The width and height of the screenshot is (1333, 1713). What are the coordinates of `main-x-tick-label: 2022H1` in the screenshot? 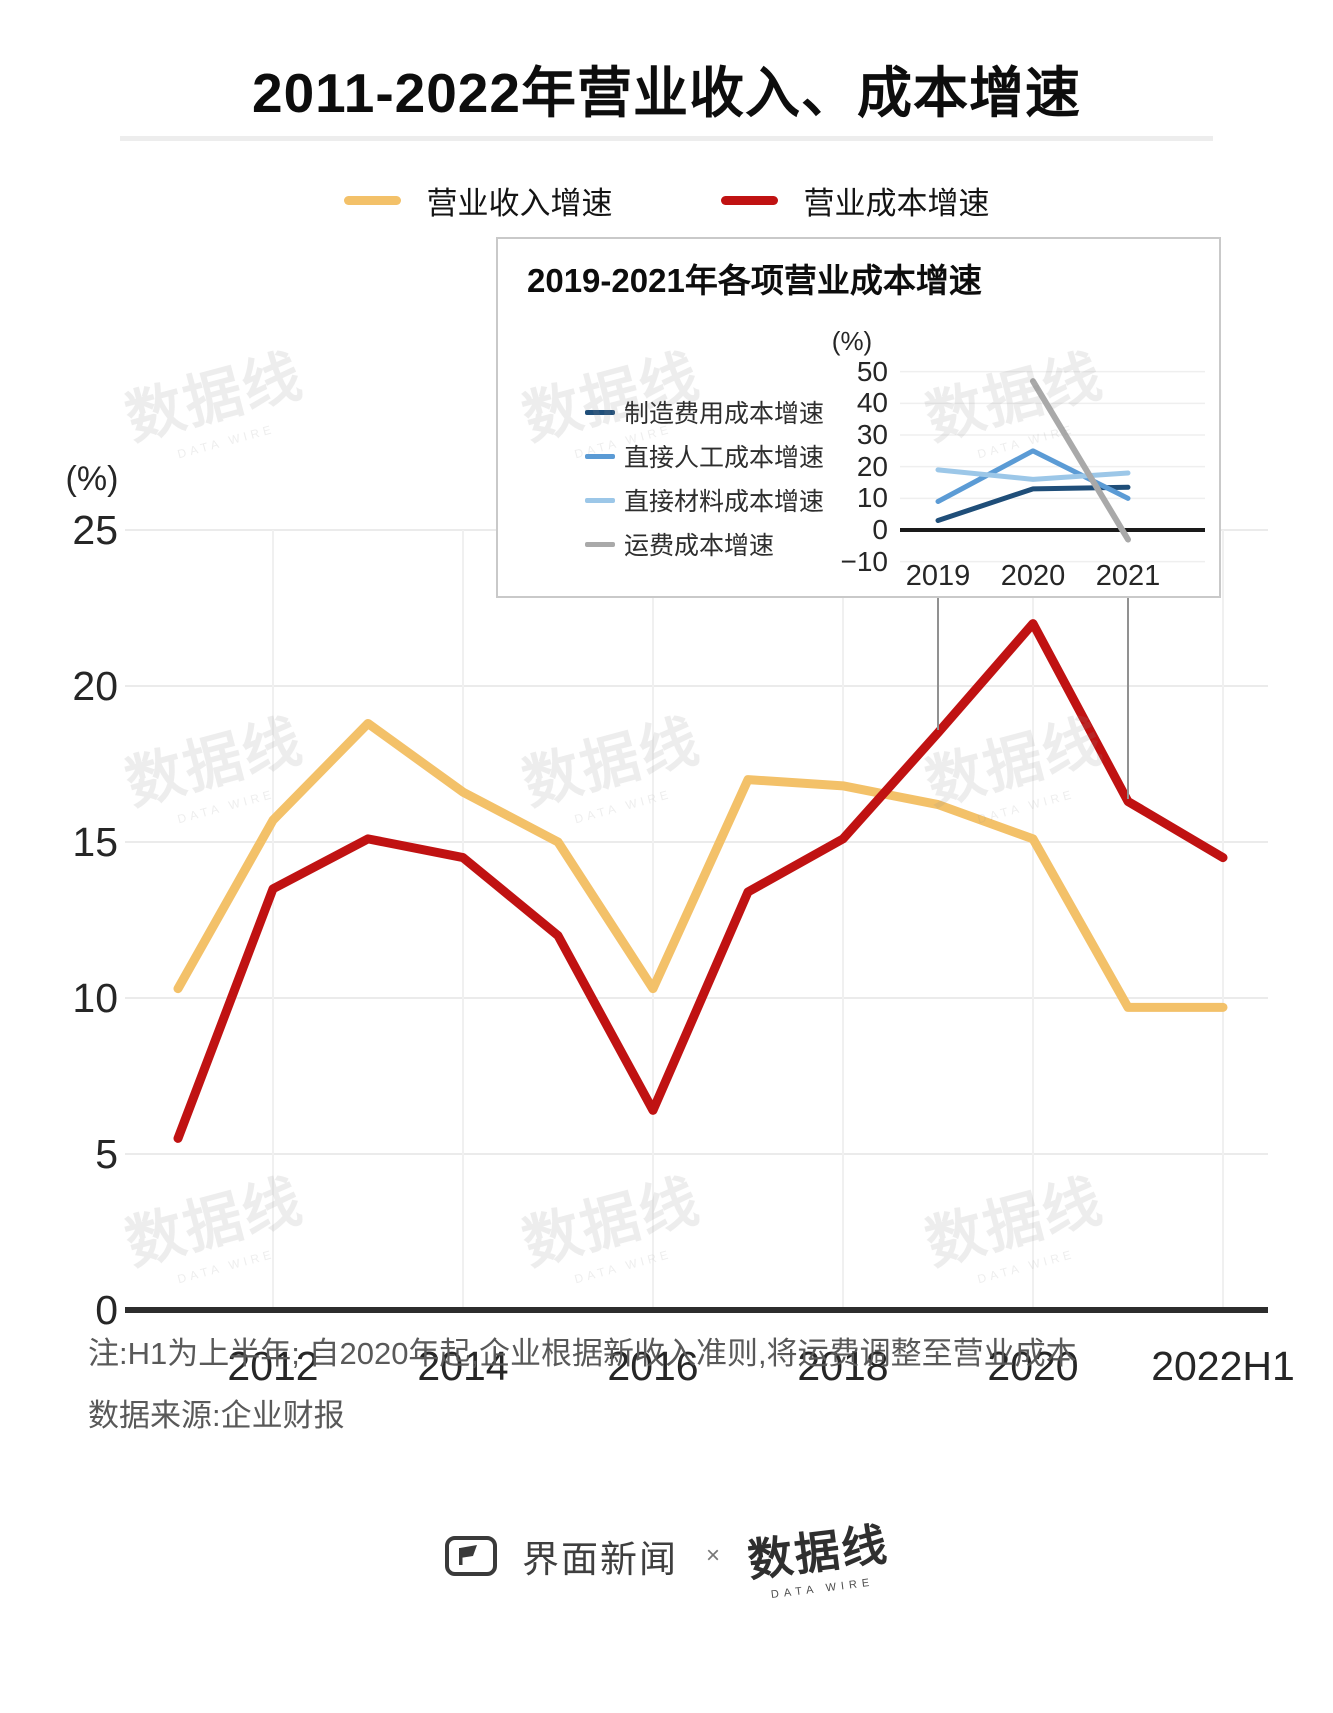 It's located at (1223, 1366).